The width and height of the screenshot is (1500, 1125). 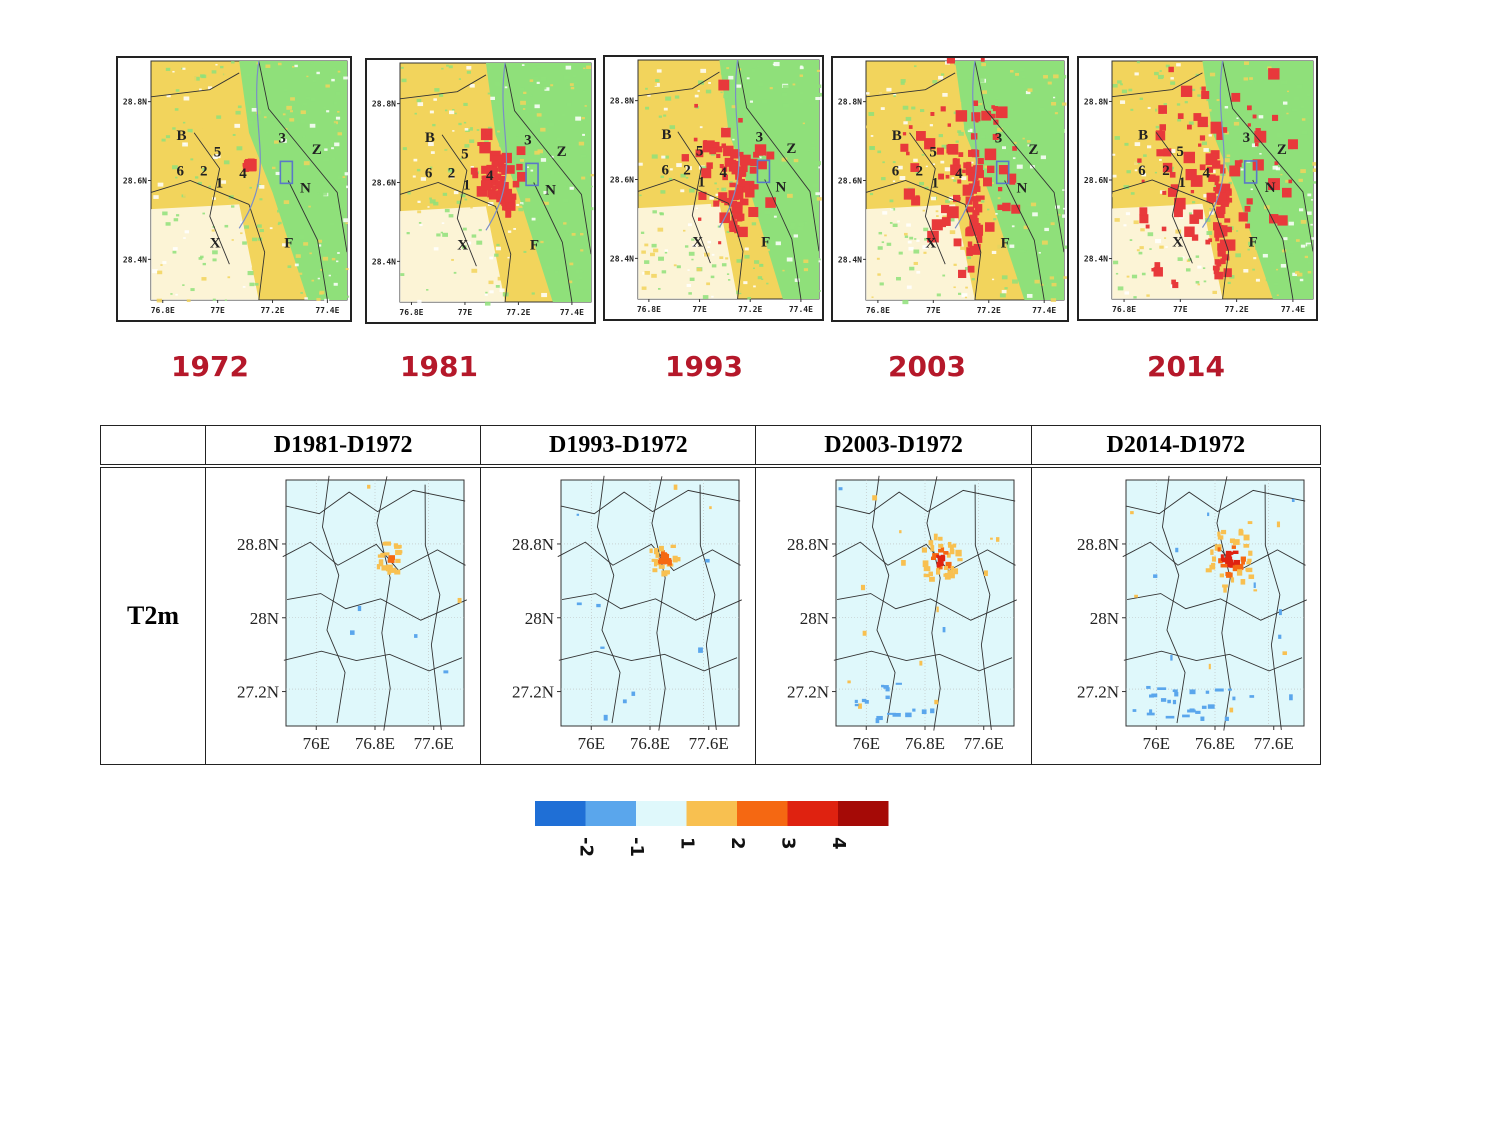 I want to click on colorbar-label: -2, so click(x=586, y=847).